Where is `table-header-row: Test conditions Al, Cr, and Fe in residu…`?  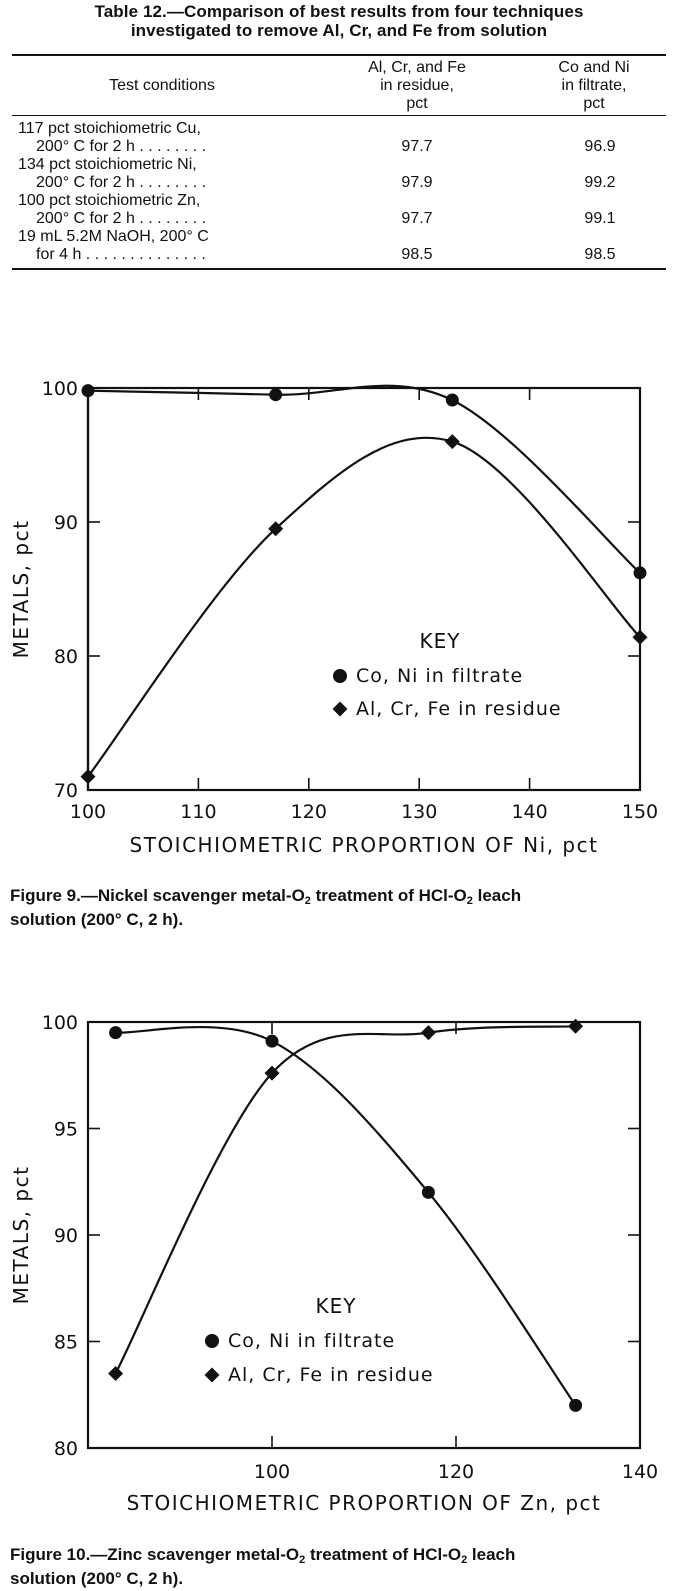
table-header-row: Test conditions Al, Cr, and Fe in residu… is located at coordinates (339, 85).